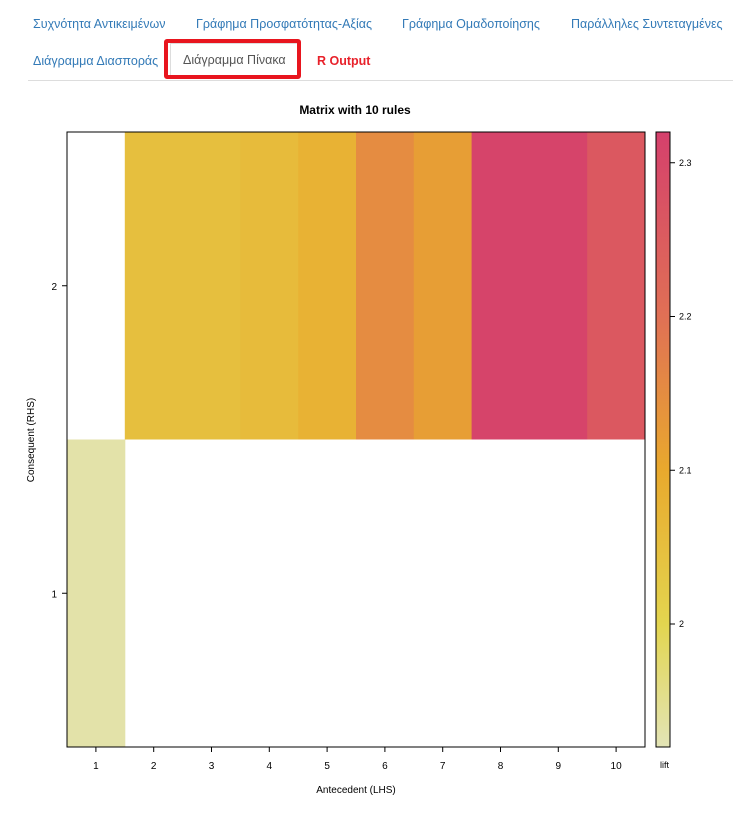 The image size is (733, 820). What do you see at coordinates (212, 766) in the screenshot?
I see `x-tick-label: 3` at bounding box center [212, 766].